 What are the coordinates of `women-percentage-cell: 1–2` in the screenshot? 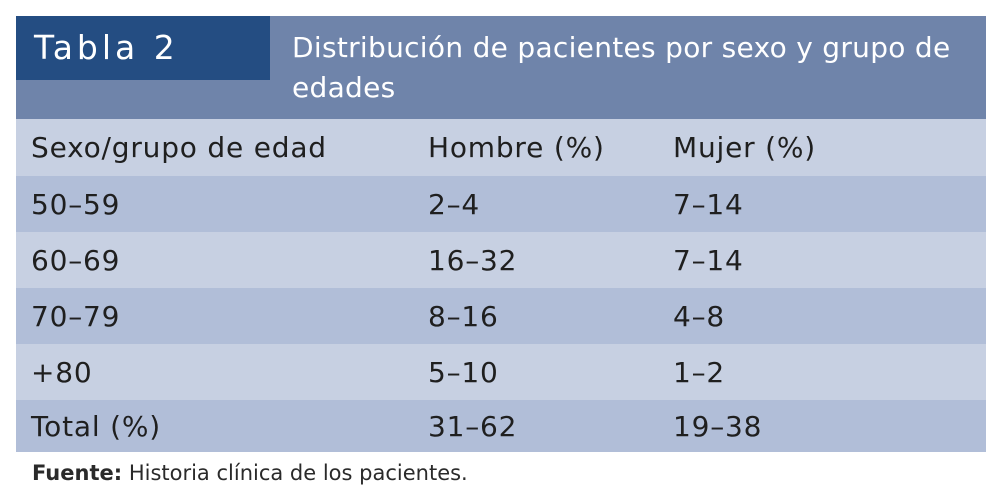 It's located at (699, 372).